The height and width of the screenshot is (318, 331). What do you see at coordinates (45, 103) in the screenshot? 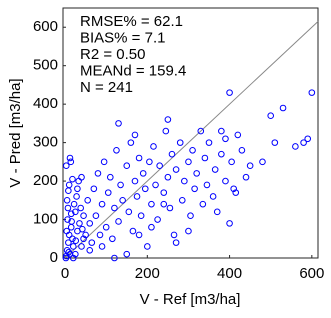
I see `y-tick-label: 400` at bounding box center [45, 103].